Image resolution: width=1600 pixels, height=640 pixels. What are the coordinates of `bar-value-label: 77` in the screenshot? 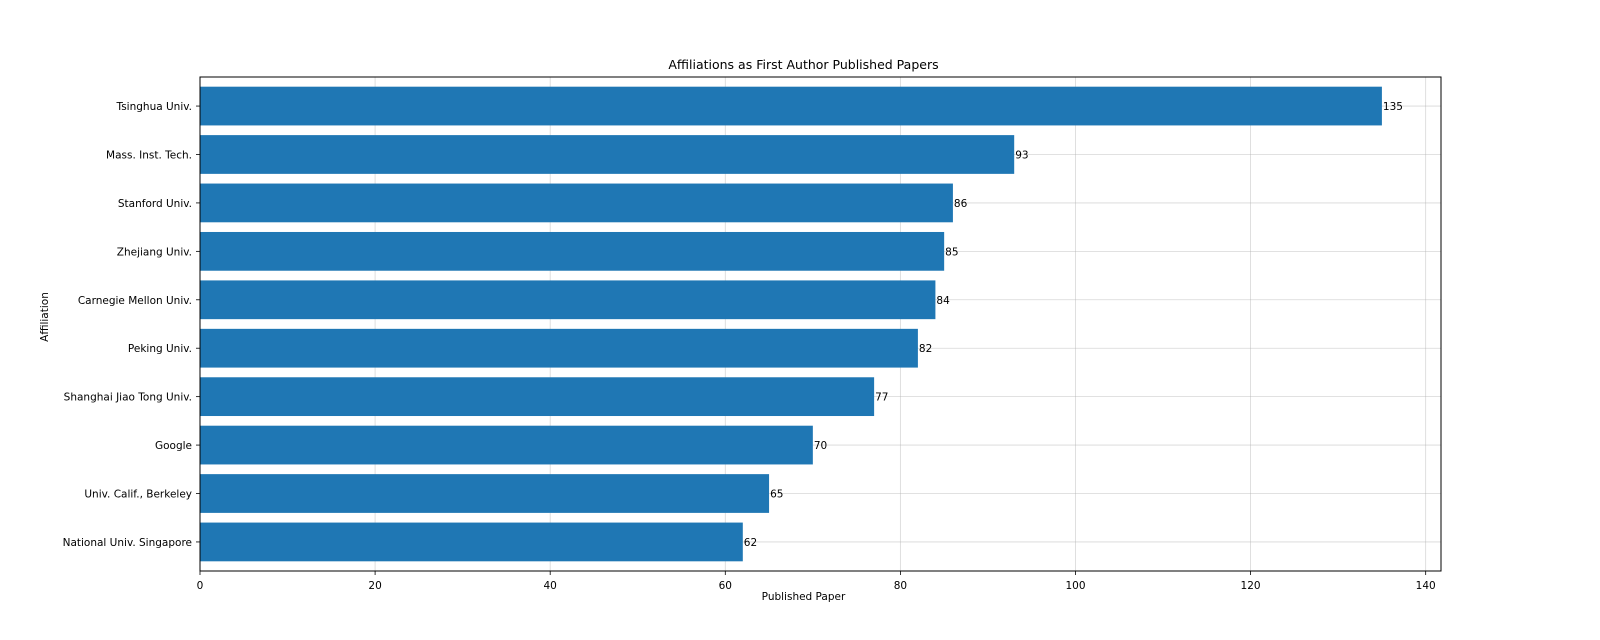 It's located at (881, 398).